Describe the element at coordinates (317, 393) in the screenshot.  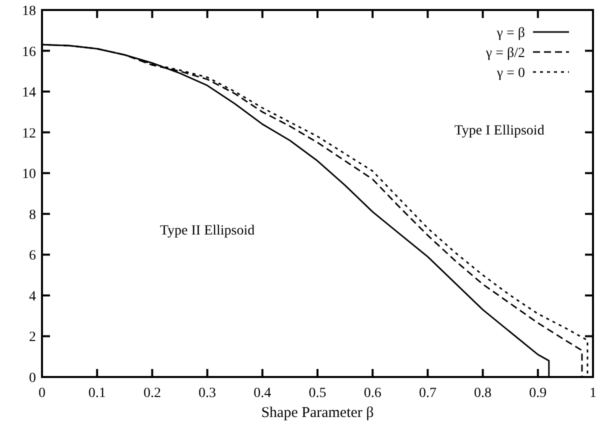
I see `x-tick-label: 0.5` at that location.